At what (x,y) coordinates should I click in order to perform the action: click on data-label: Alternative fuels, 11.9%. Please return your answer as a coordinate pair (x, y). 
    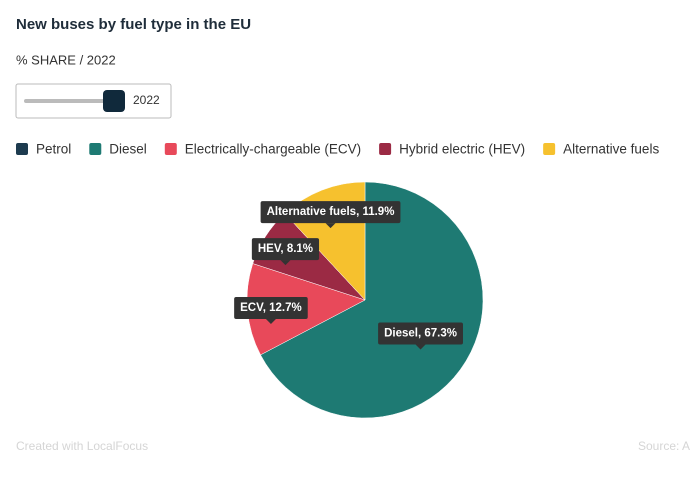
    Looking at the image, I should click on (330, 215).